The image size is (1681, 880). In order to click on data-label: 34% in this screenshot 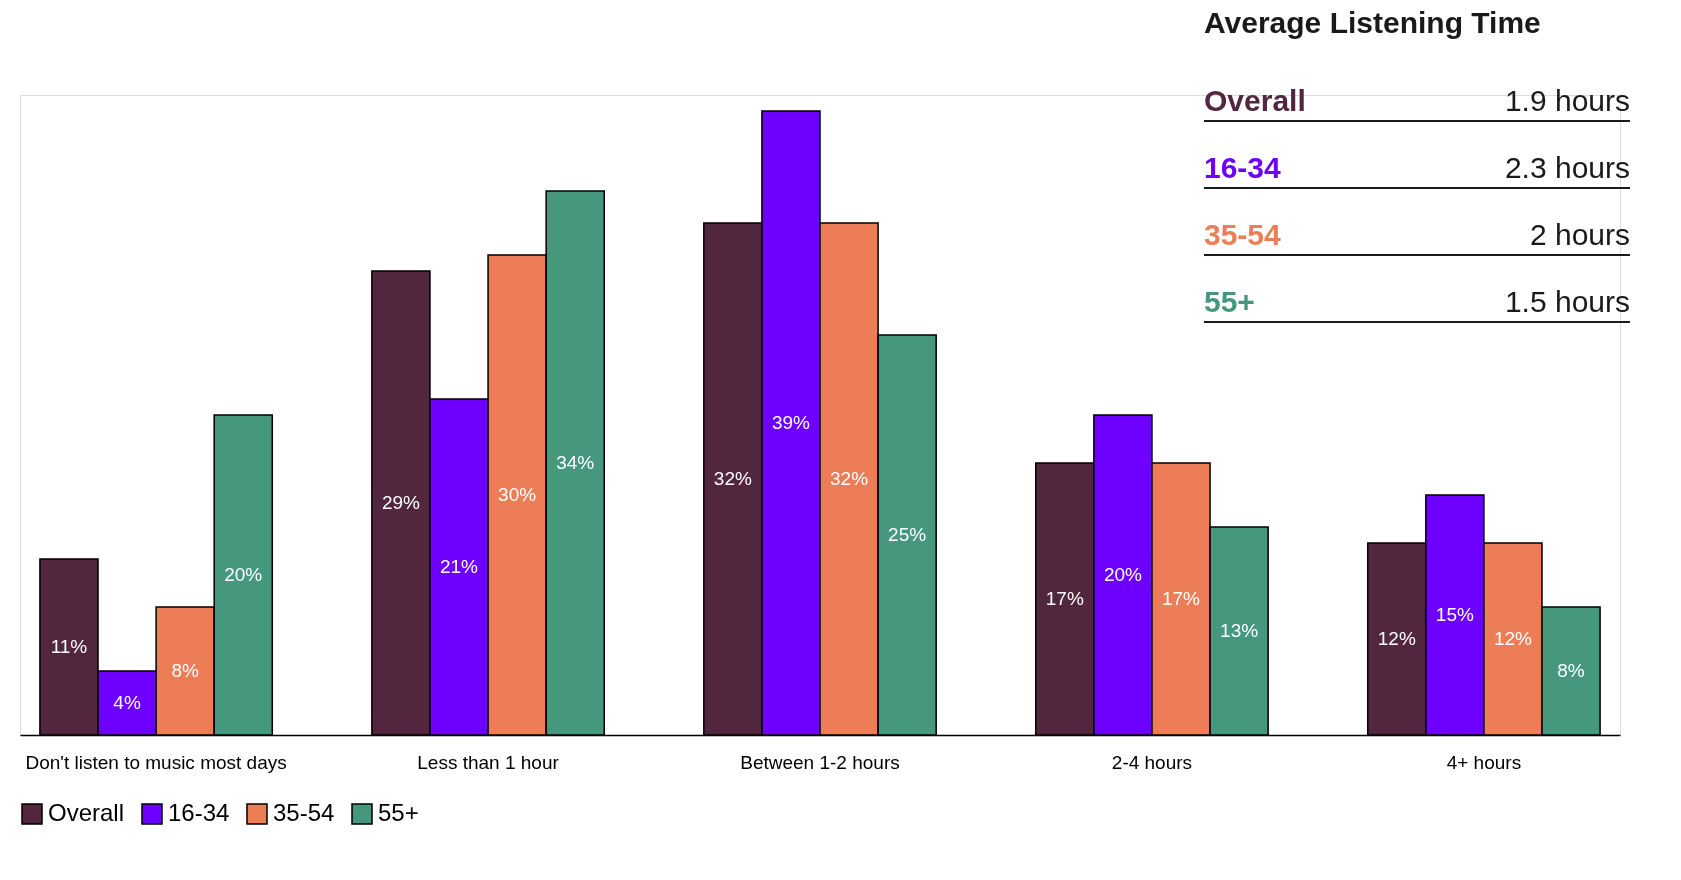, I will do `click(575, 462)`.